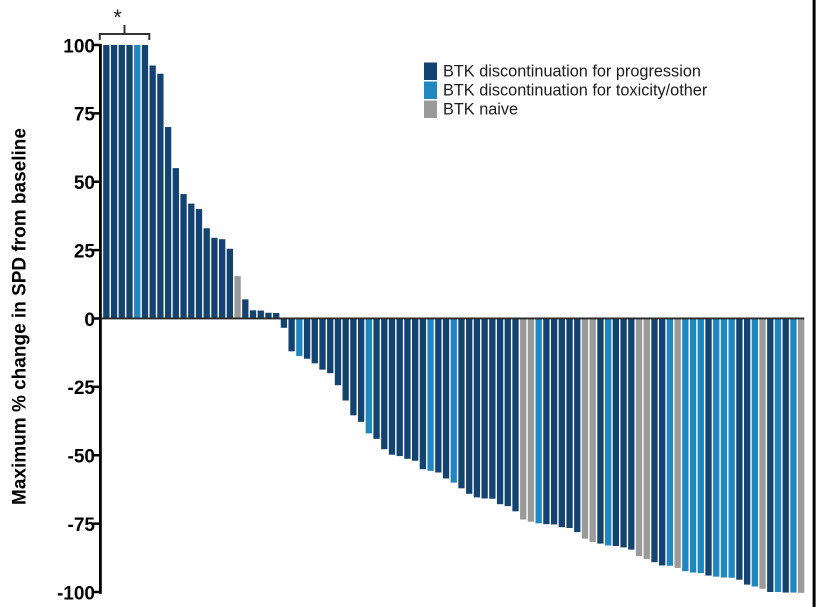 This screenshot has height=607, width=816. Describe the element at coordinates (20, 316) in the screenshot. I see `svg-text:Maximum % change in SPD from b: Maximum % change in SPD from baseline` at that location.